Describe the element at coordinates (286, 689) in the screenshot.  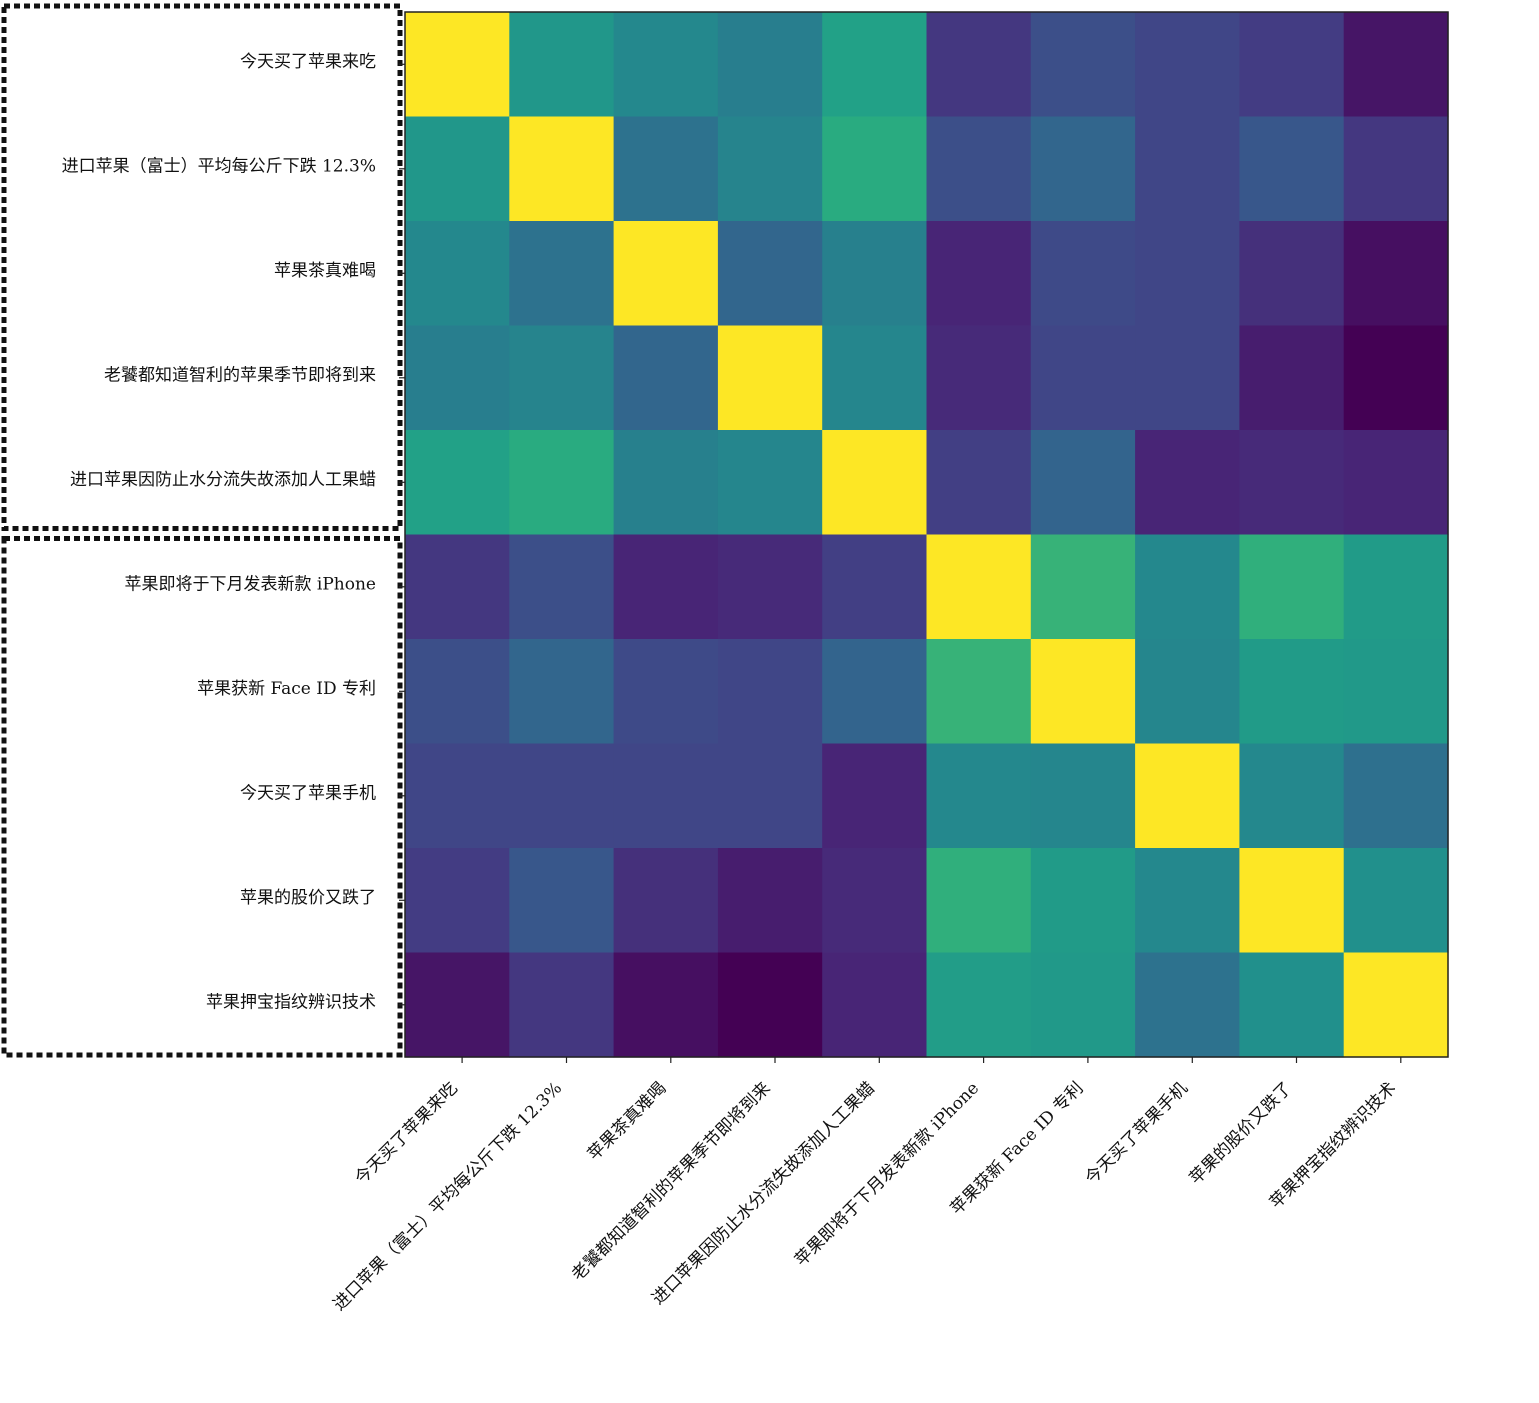
I see `y-tick-label-6: 苹果获新 Face ID 专利` at that location.